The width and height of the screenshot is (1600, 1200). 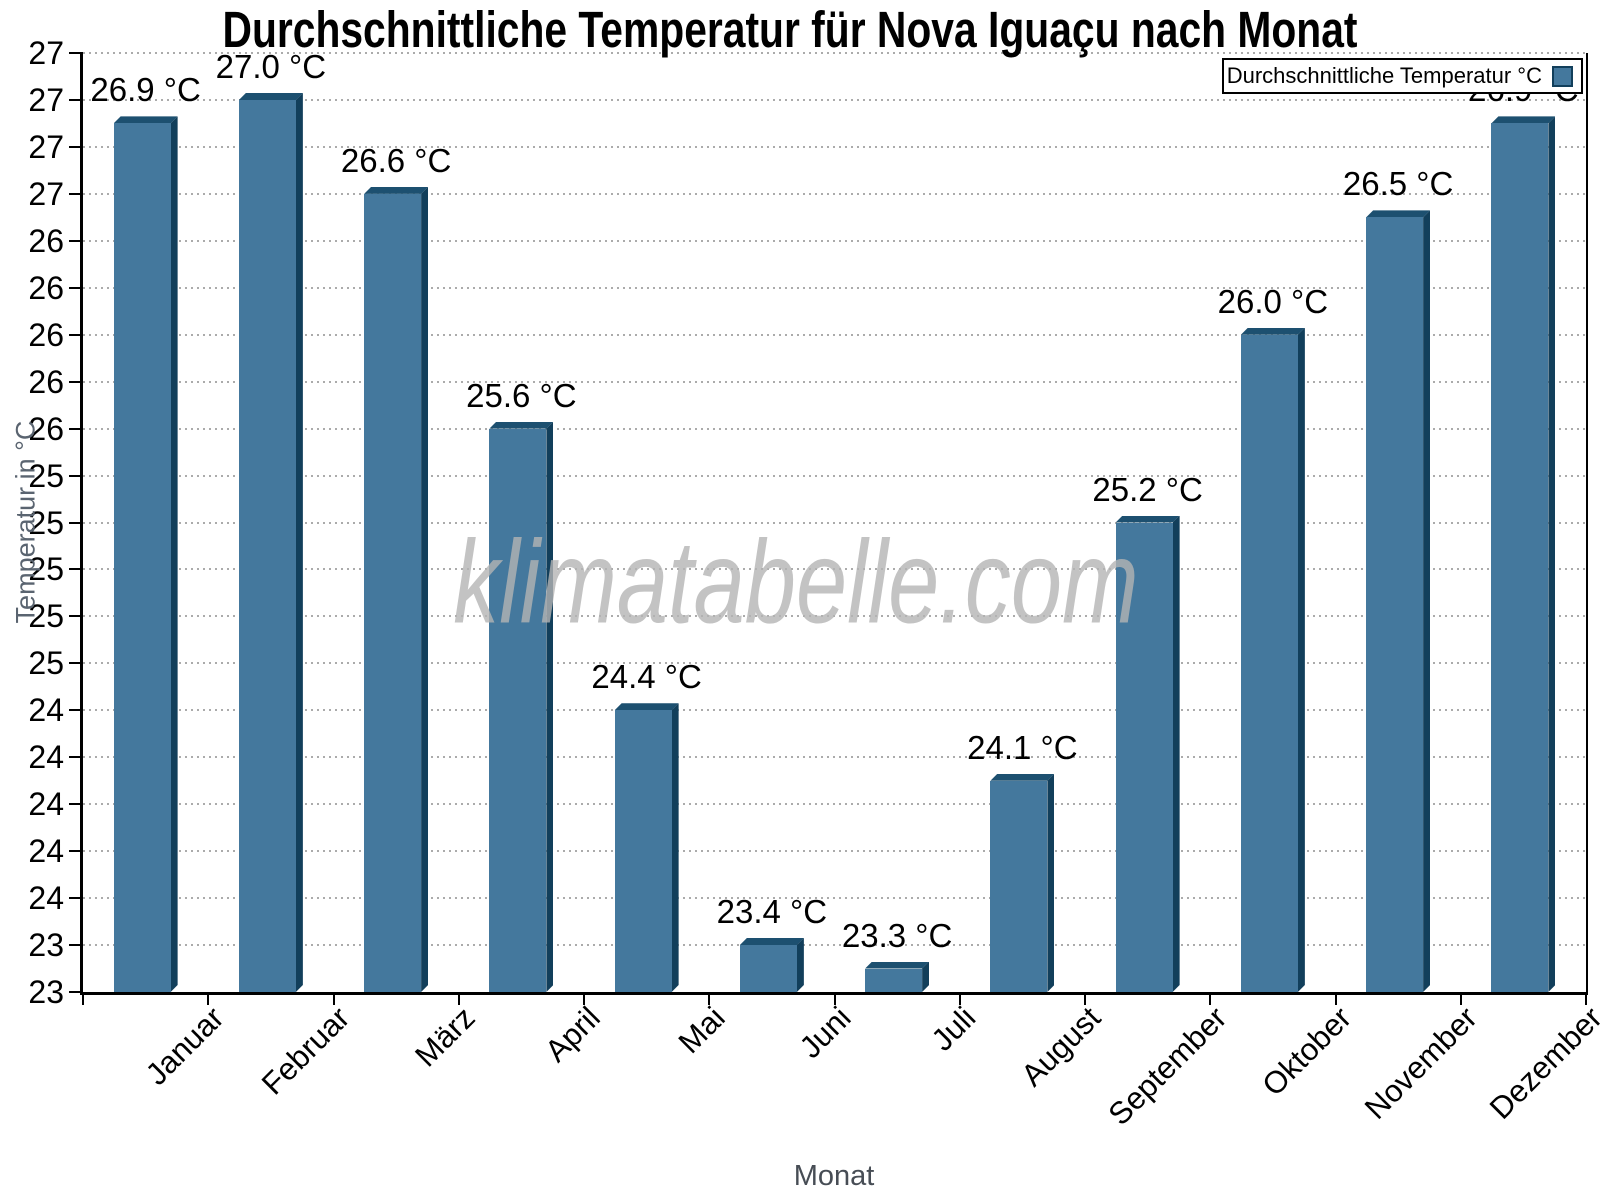 I want to click on bar-top-face-oktober, so click(x=1273, y=331).